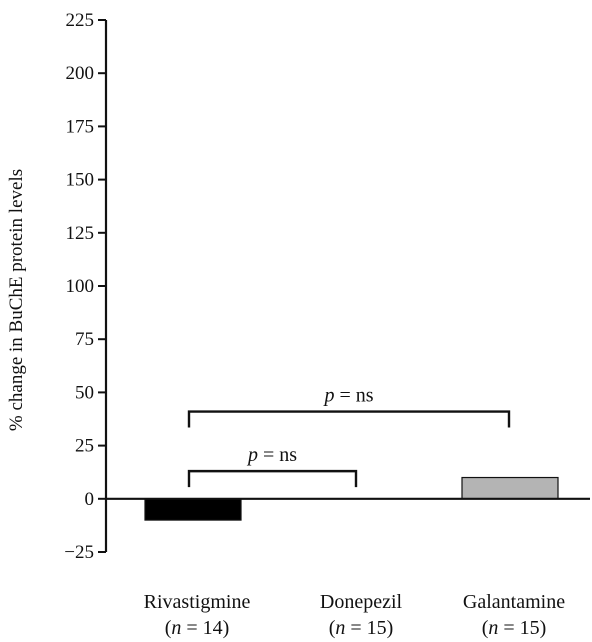 This screenshot has width=592, height=642. What do you see at coordinates (80, 286) in the screenshot?
I see `y-tick-label: 100` at bounding box center [80, 286].